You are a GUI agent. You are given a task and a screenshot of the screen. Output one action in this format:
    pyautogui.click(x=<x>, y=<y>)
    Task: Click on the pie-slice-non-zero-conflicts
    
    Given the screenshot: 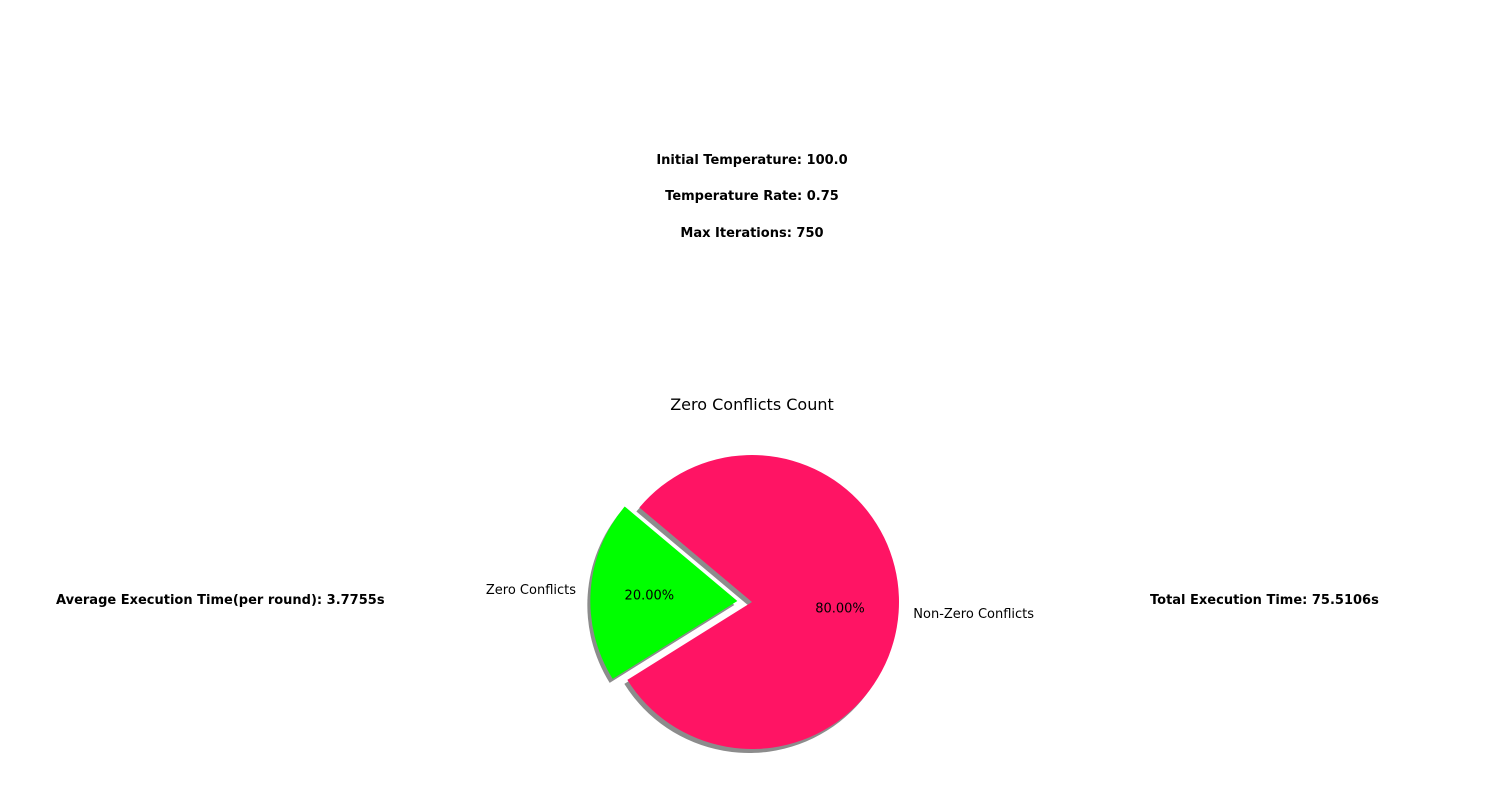 What is the action you would take?
    pyautogui.click(x=763, y=602)
    